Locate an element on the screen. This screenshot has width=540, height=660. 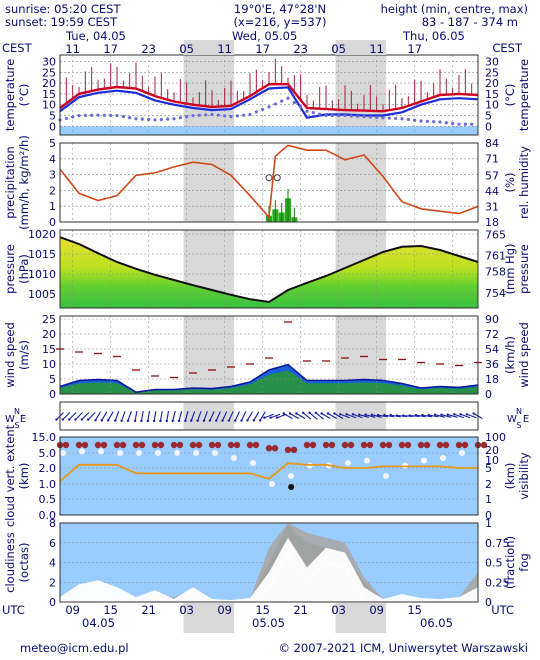
tz-right-top: CEST is located at coordinates (507, 48).